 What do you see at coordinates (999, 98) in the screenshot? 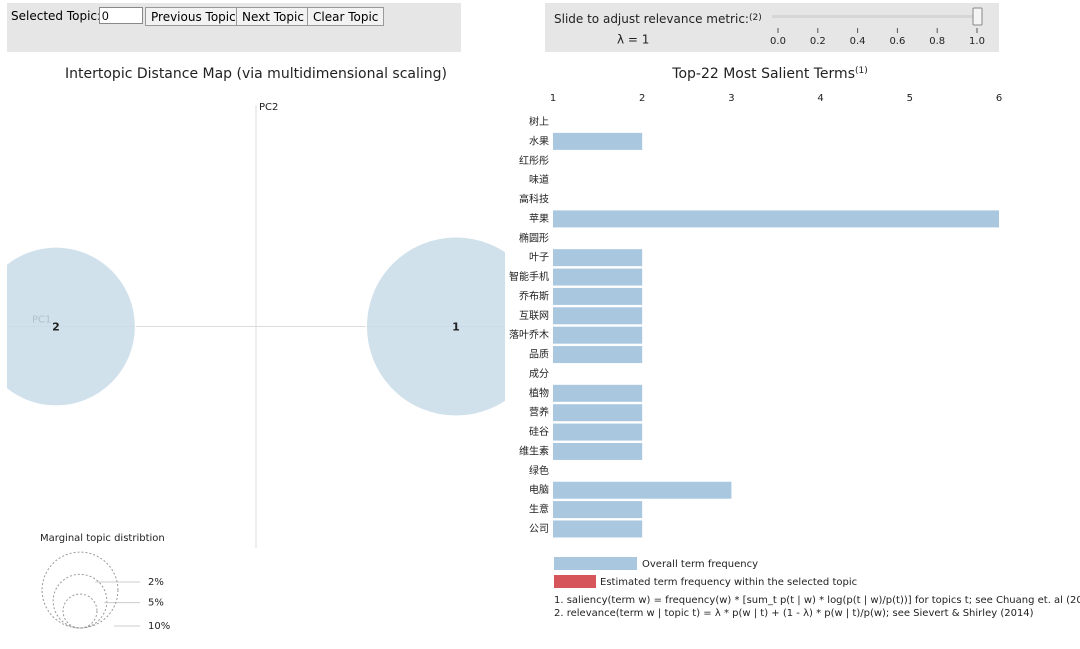
I see `x-tick-label: 6` at bounding box center [999, 98].